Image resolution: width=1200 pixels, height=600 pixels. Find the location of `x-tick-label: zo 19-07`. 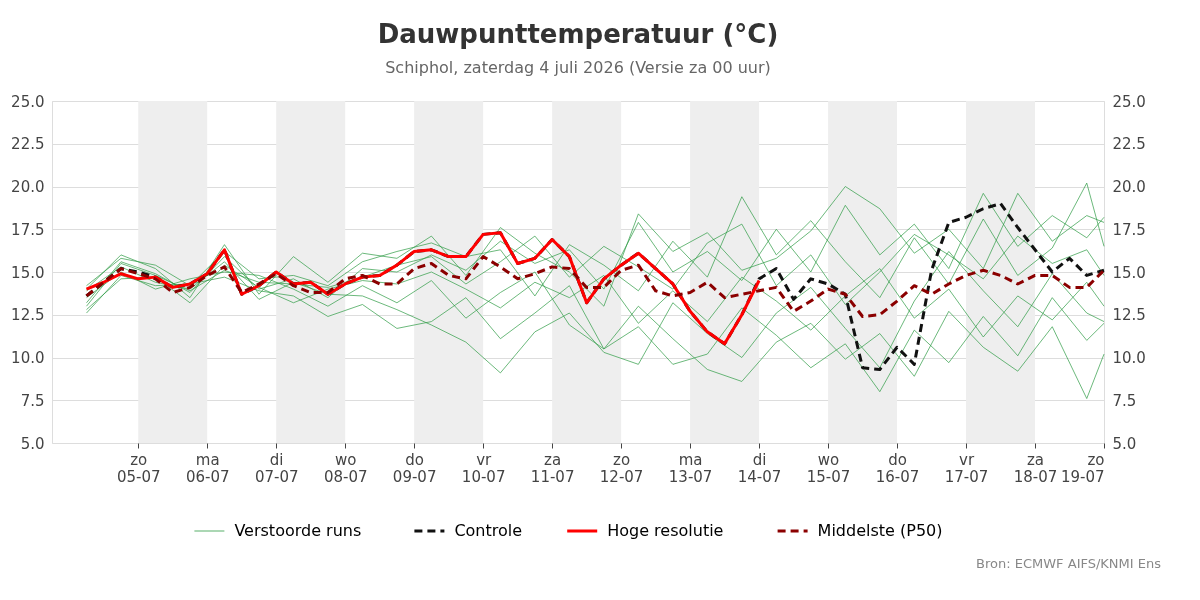

x-tick-label: zo 19-07 is located at coordinates (1082, 468).